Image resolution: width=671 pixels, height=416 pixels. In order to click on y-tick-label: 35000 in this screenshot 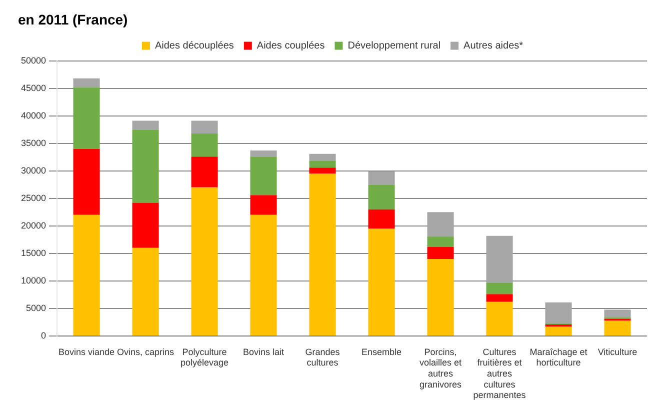, I will do `click(33, 143)`.